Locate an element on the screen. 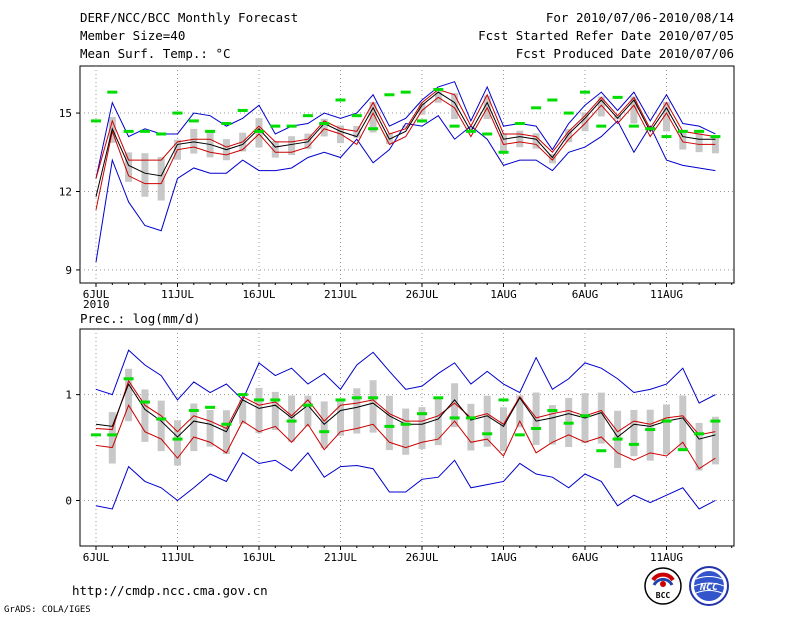  max-line is located at coordinates (405, 376).